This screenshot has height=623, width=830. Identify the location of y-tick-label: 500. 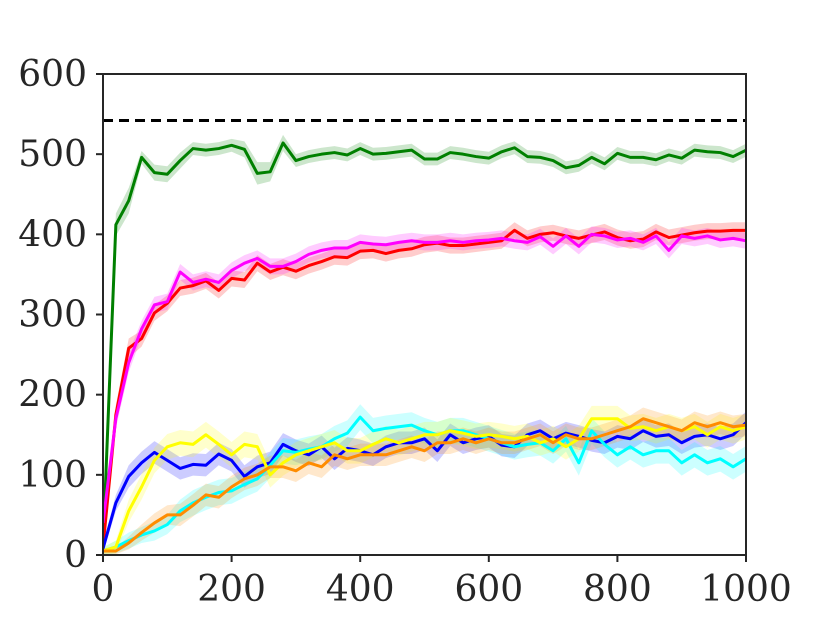
(52, 154).